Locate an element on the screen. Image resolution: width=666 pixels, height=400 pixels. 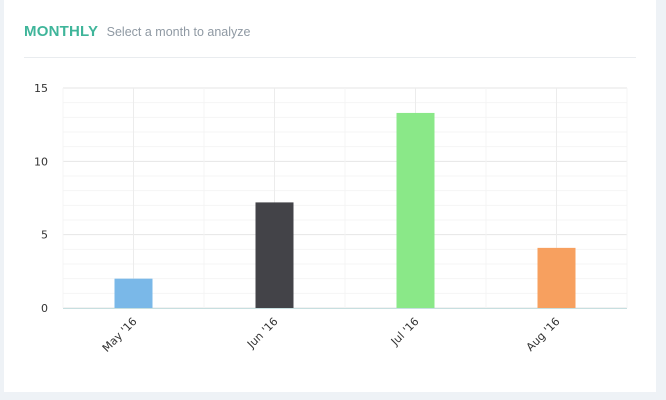
y-tick-label: 5 is located at coordinates (44, 235).